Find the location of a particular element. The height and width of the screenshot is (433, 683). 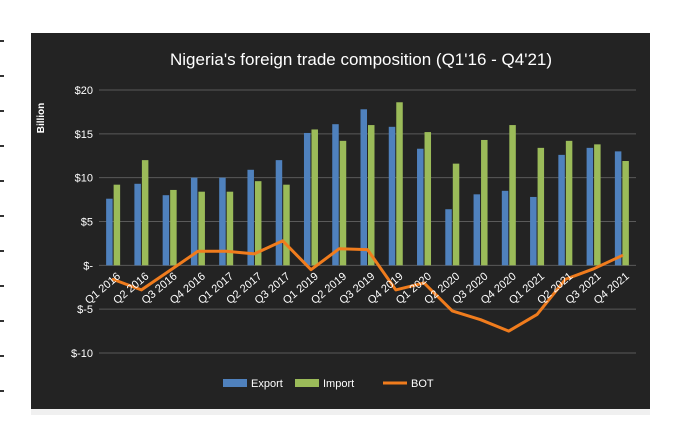

y-tick-label: $-5 is located at coordinates (85, 310).